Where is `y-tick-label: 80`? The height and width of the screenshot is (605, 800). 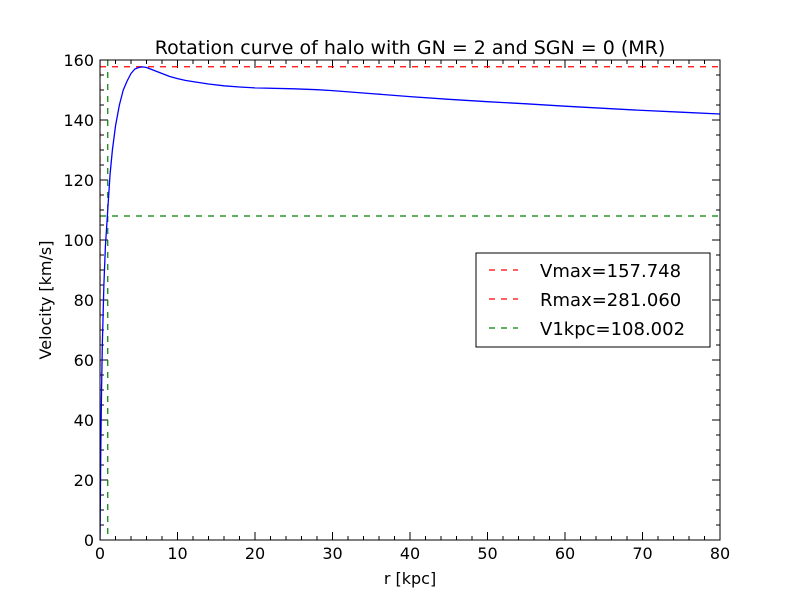 y-tick-label: 80 is located at coordinates (84, 300).